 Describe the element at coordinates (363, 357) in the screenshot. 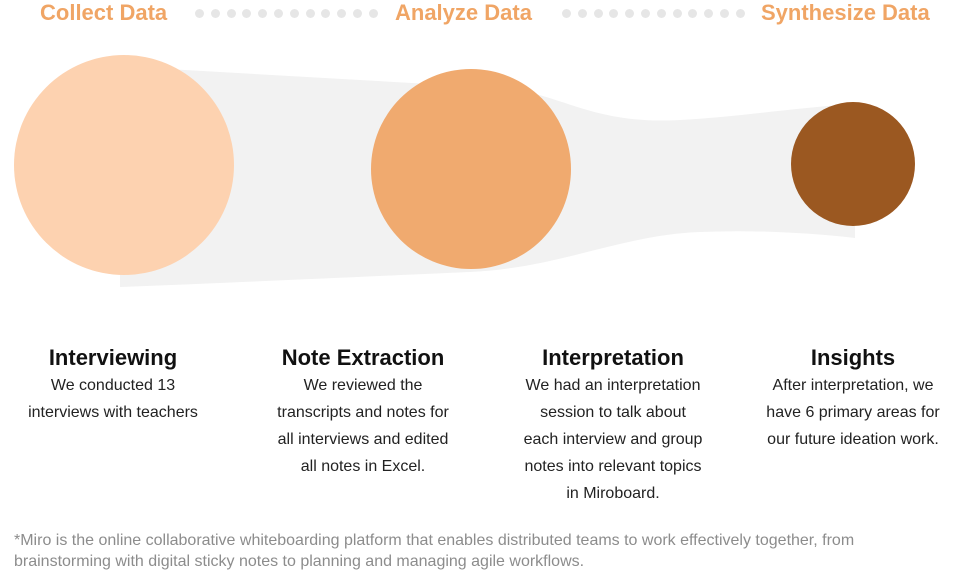

I see `step-title: Note Extraction` at that location.